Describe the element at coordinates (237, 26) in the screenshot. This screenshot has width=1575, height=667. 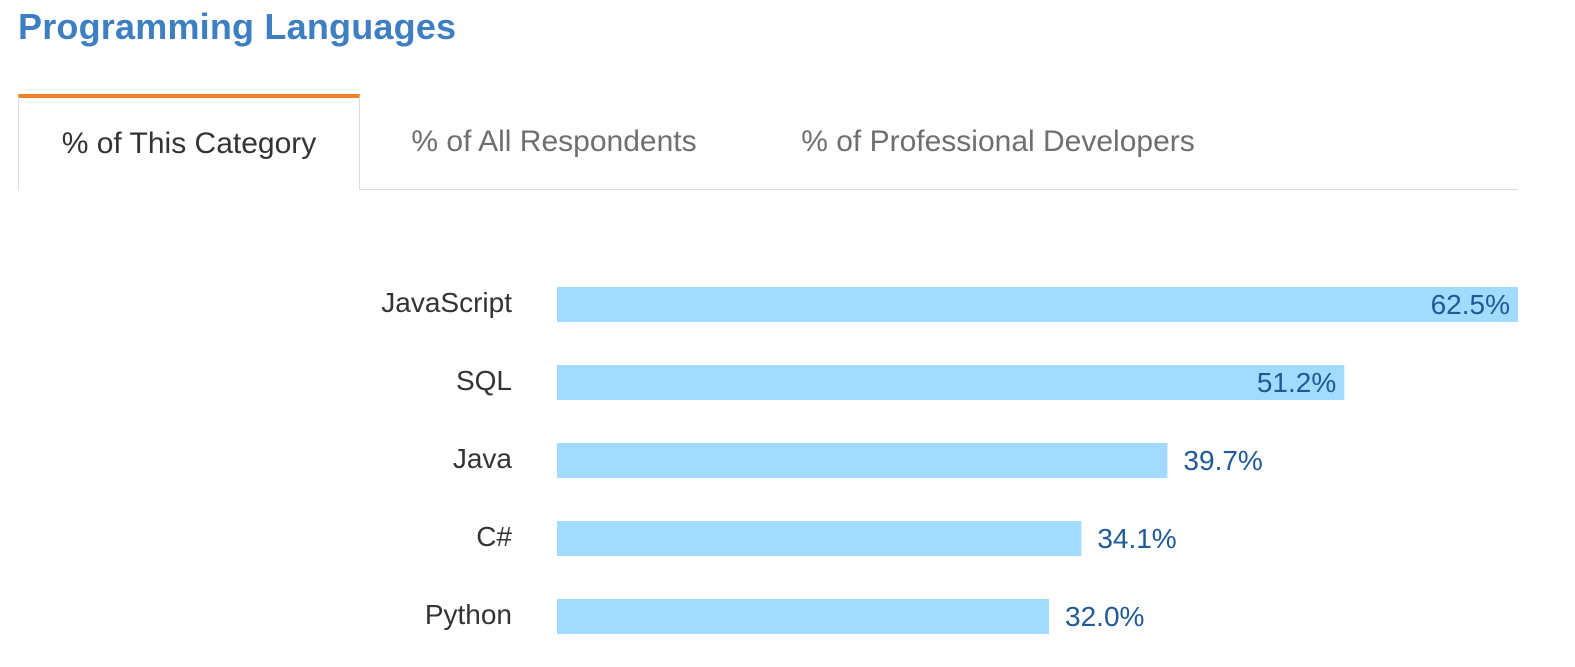
I see `page-title: Programming Languages` at that location.